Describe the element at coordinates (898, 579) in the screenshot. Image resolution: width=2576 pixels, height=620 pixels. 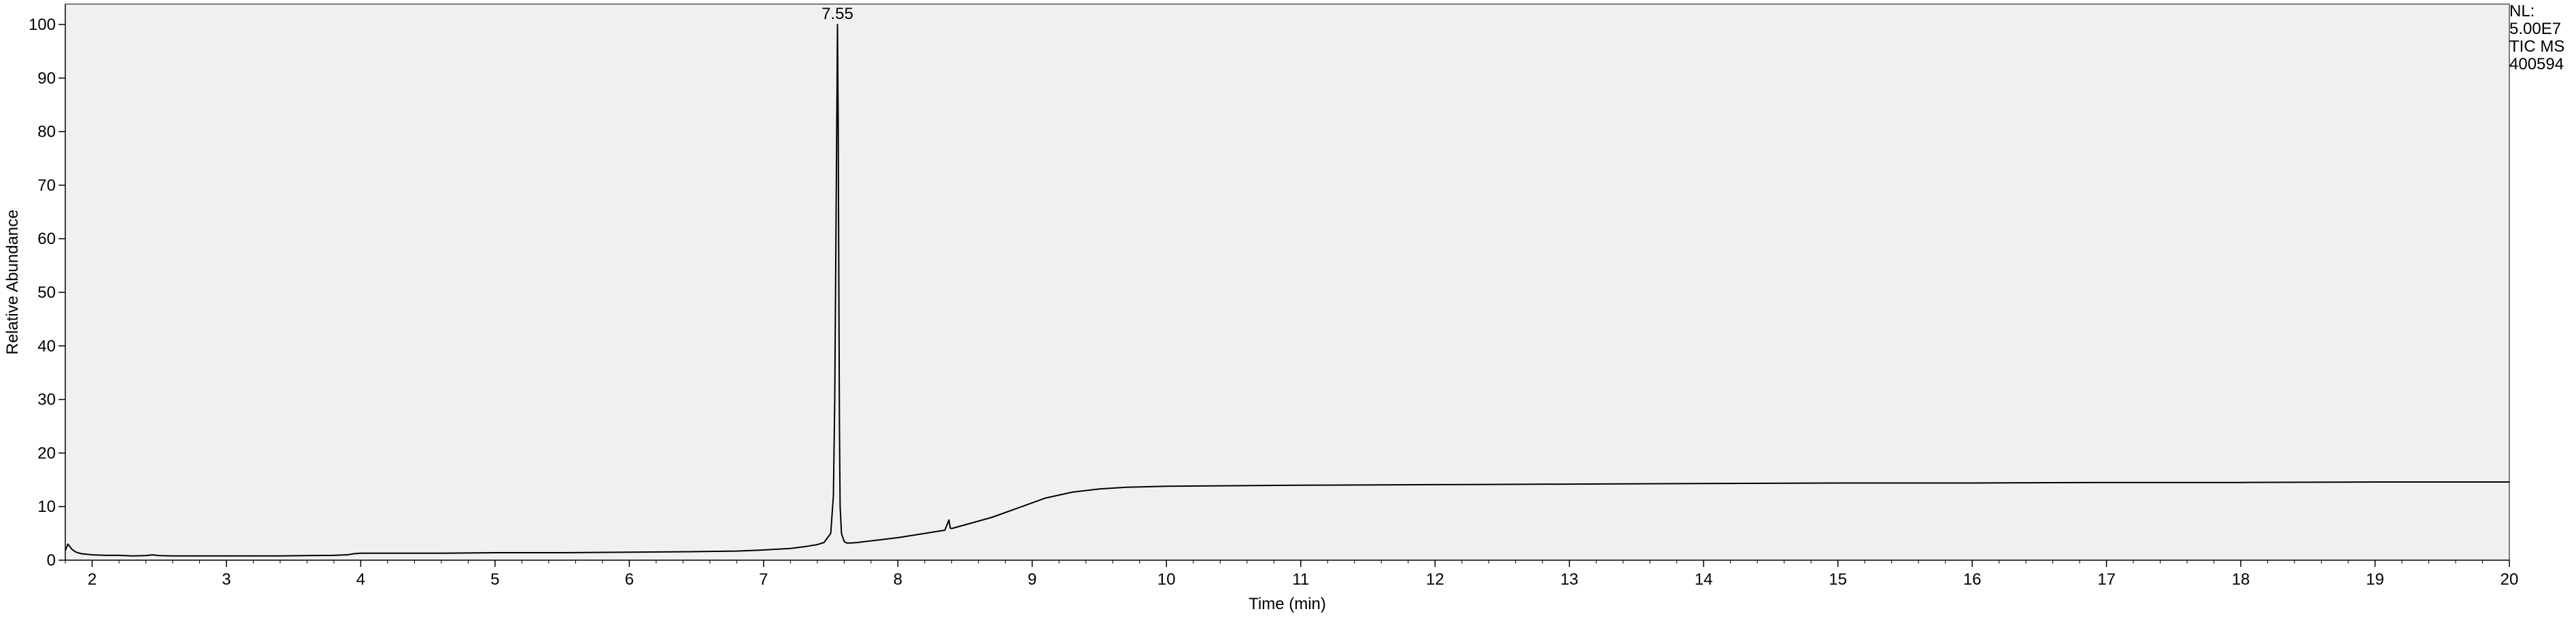
I see `x-tick-label: 8` at that location.